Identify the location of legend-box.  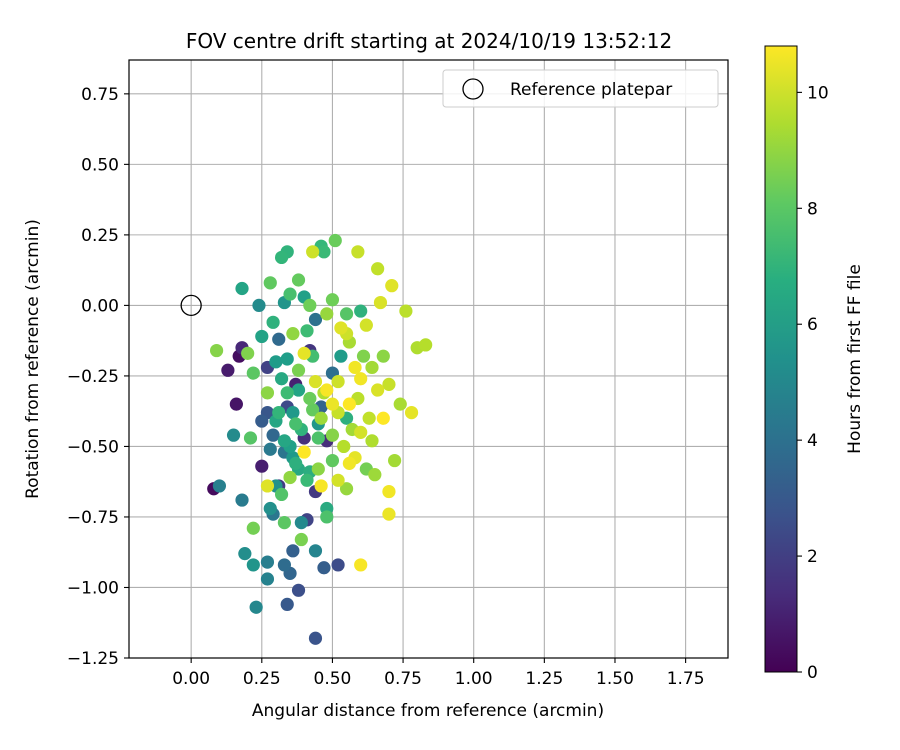
(580, 88).